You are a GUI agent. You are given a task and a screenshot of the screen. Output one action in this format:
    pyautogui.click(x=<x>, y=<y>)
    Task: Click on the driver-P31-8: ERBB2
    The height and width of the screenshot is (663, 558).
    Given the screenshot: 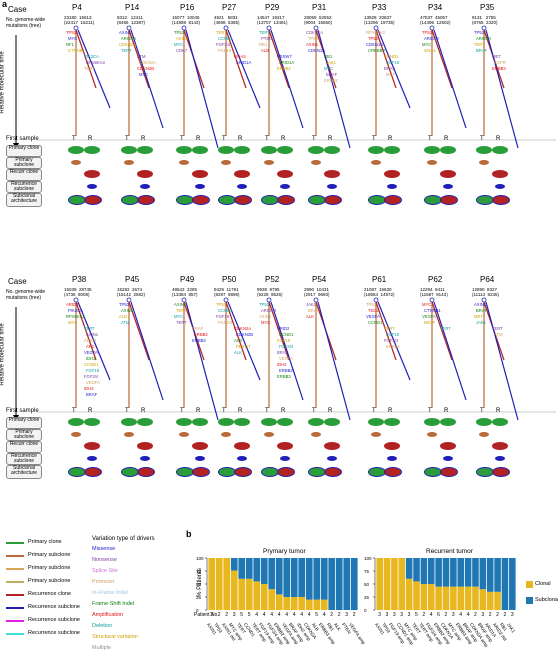 What is the action you would take?
    pyautogui.click(x=331, y=80)
    